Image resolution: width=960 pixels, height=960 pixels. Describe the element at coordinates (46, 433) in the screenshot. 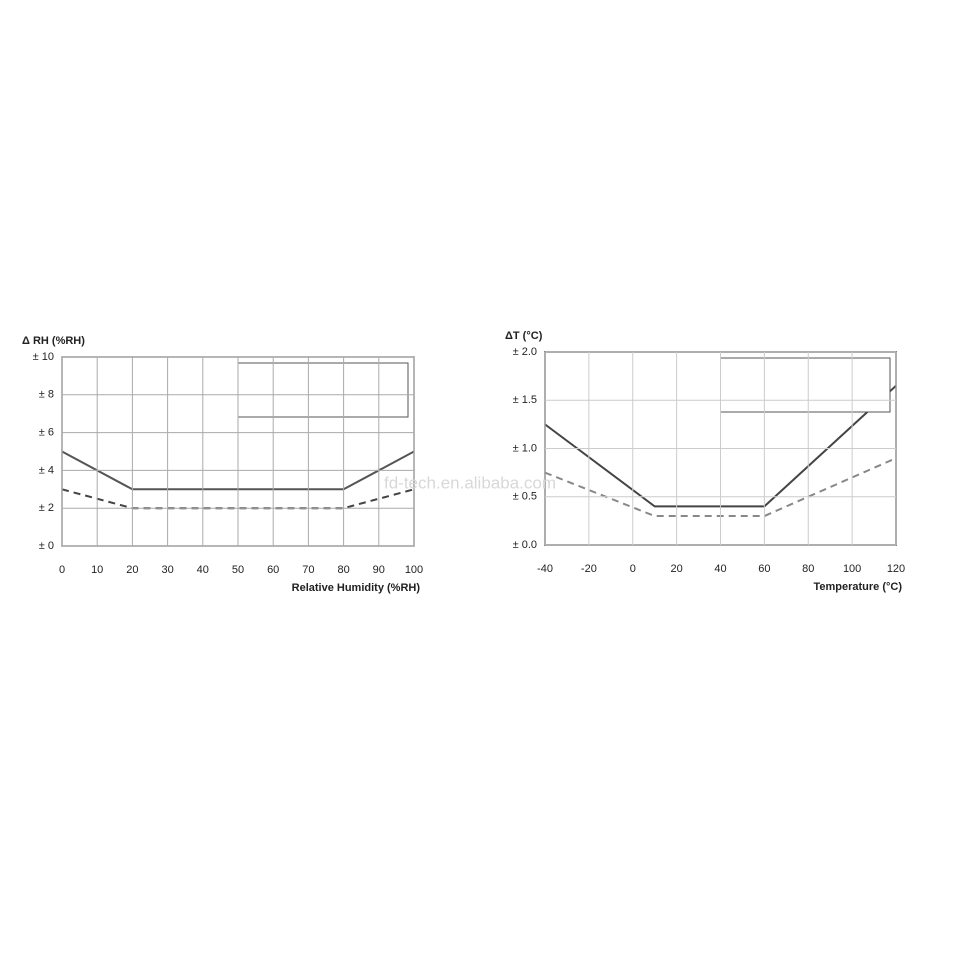

I see `y-tick-label: ± 6` at that location.